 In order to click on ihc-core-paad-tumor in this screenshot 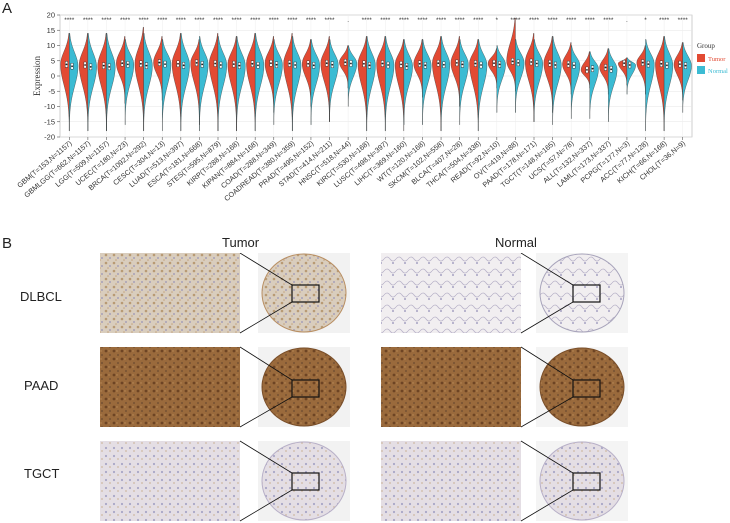, I will do `click(304, 387)`.